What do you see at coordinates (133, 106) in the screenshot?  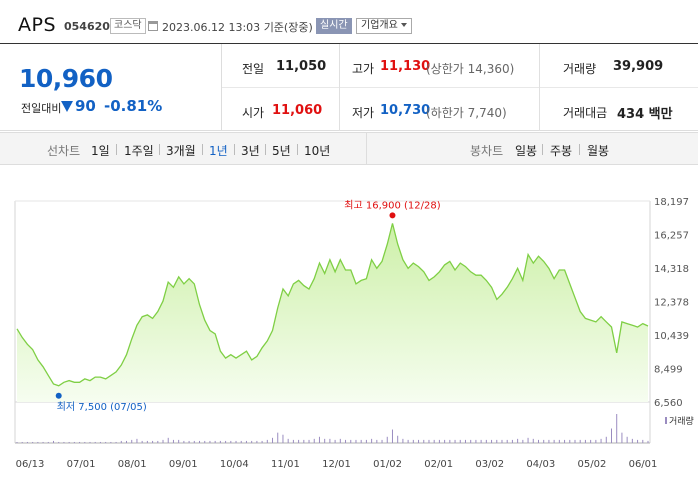 I see `change-rate: -0.81%` at bounding box center [133, 106].